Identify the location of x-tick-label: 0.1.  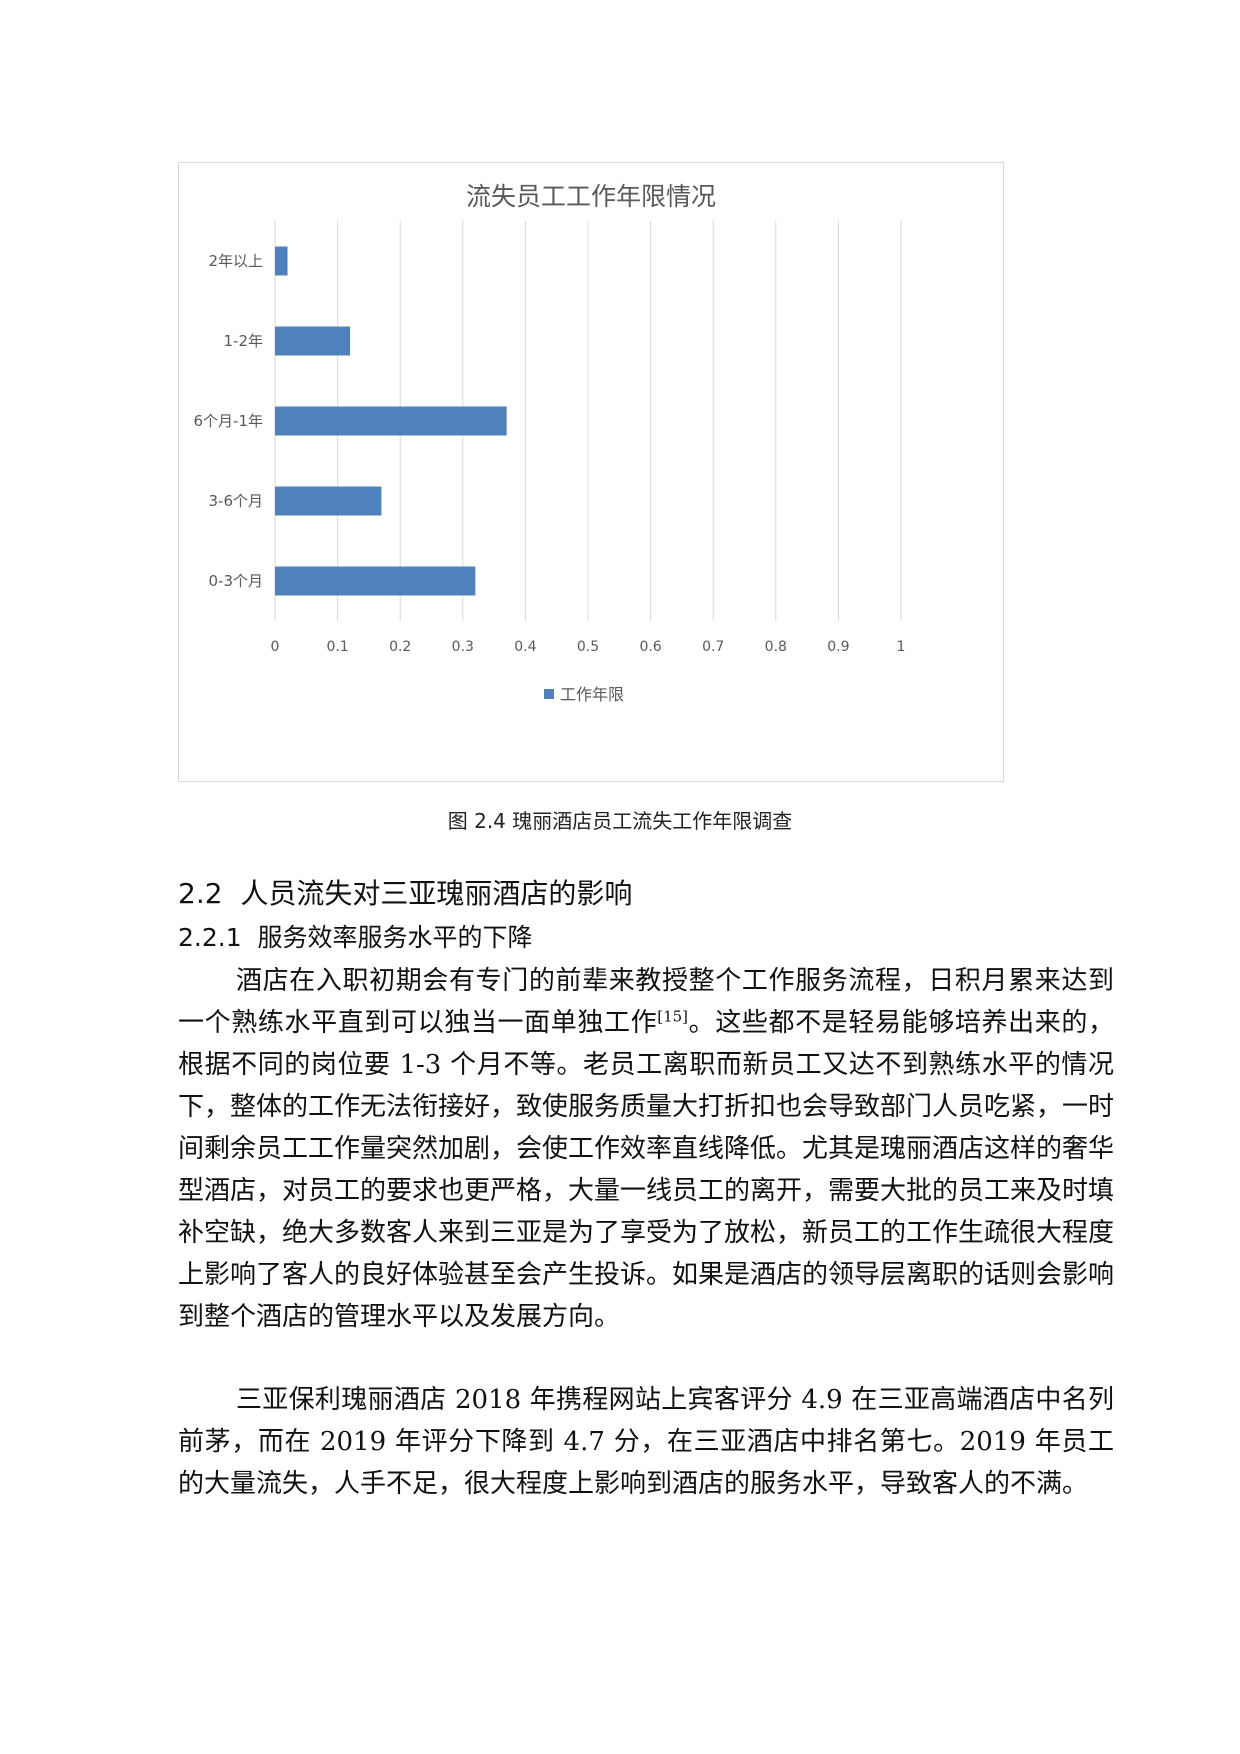
(337, 647).